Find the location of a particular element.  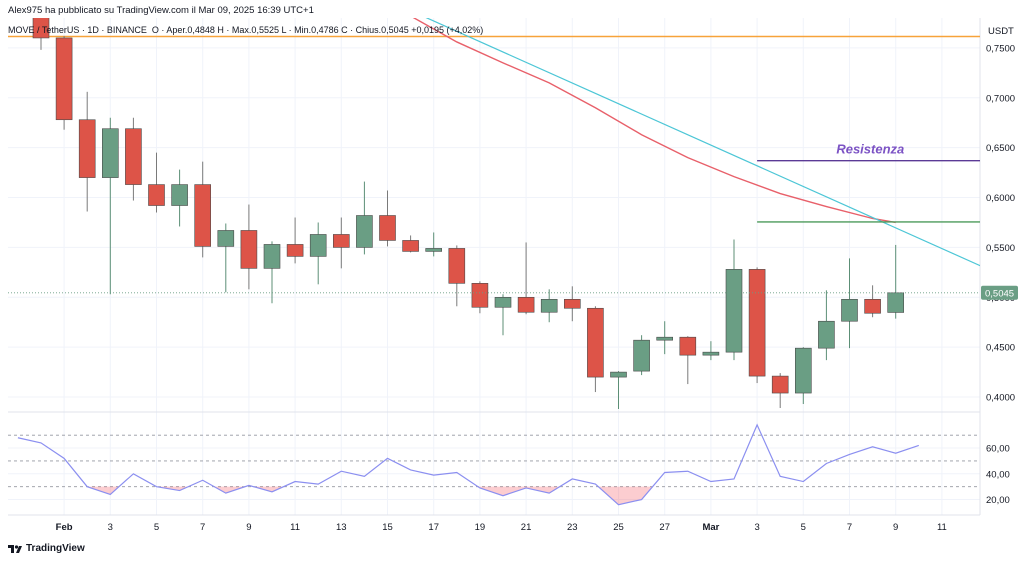

time-tick-label: Feb is located at coordinates (64, 527).